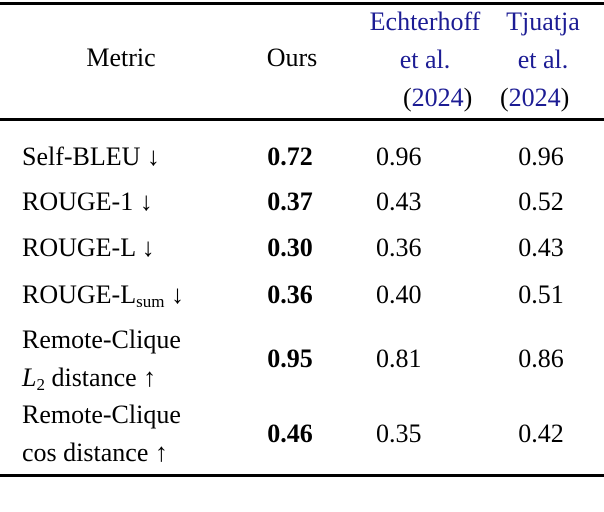 The image size is (604, 512). I want to click on metric-label: ROUGE-L ↓, so click(88, 248).